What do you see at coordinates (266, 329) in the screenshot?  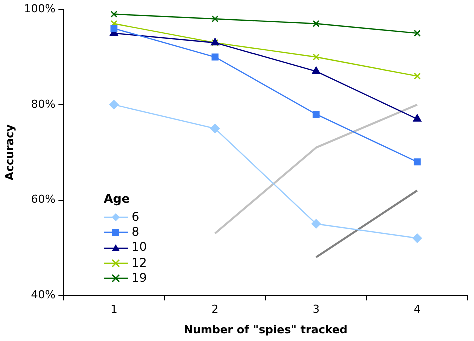 I see `x-axis-title: Number of "spies" tracked` at bounding box center [266, 329].